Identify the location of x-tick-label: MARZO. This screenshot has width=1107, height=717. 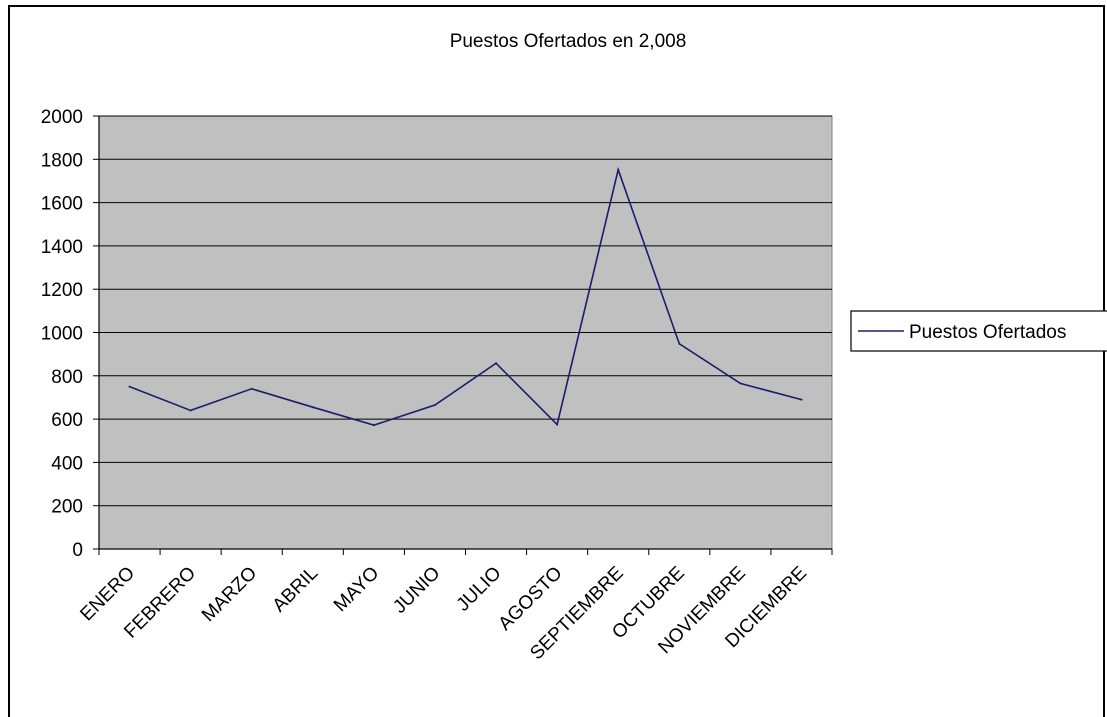
(229, 594).